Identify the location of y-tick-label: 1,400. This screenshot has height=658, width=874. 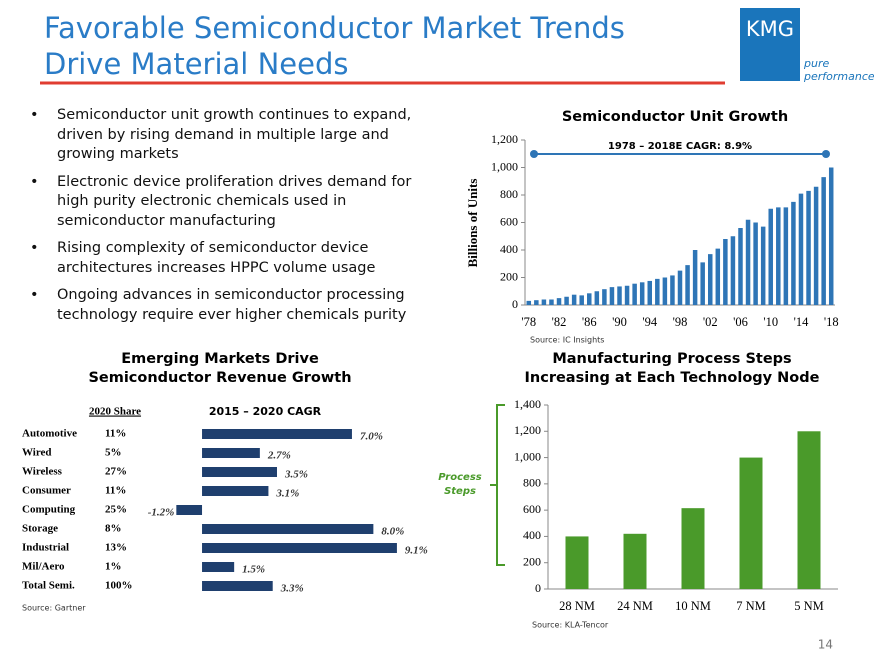
(527, 404).